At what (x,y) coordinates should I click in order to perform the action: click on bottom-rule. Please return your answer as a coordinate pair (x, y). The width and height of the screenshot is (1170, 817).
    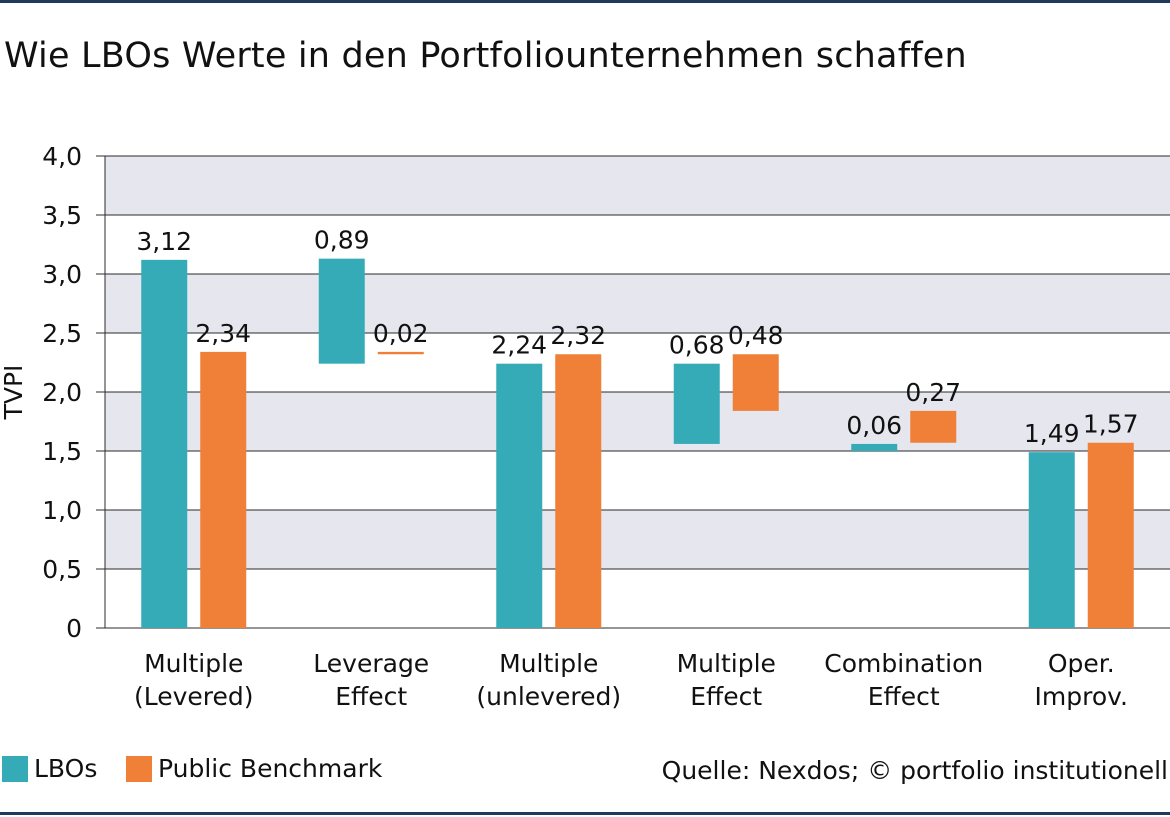
    Looking at the image, I should click on (585, 813).